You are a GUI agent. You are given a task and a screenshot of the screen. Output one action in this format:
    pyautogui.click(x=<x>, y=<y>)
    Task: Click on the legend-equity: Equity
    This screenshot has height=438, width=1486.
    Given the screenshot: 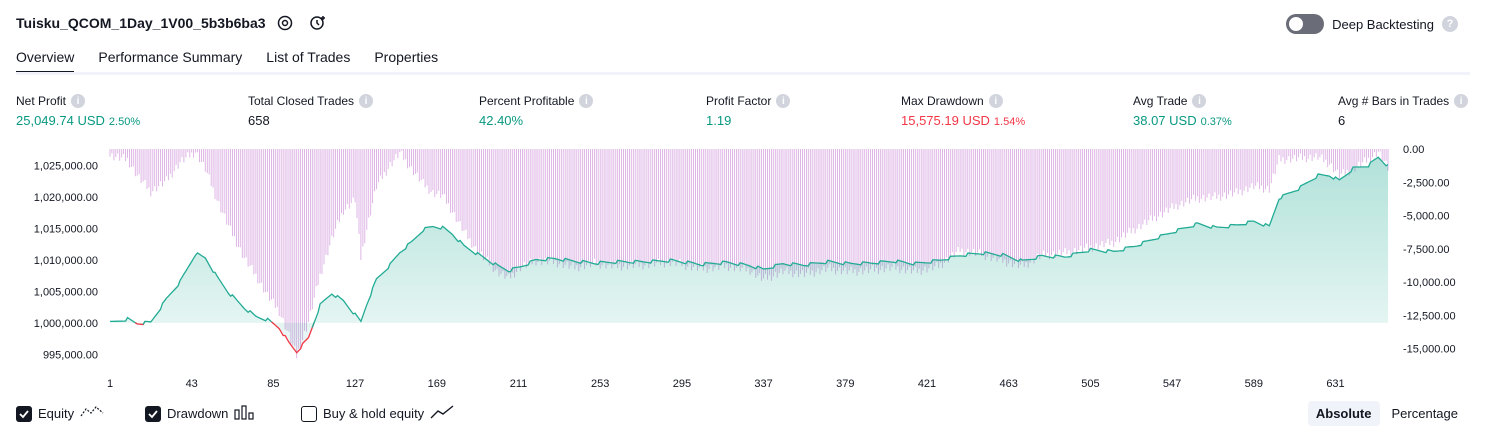 What is the action you would take?
    pyautogui.click(x=60, y=413)
    